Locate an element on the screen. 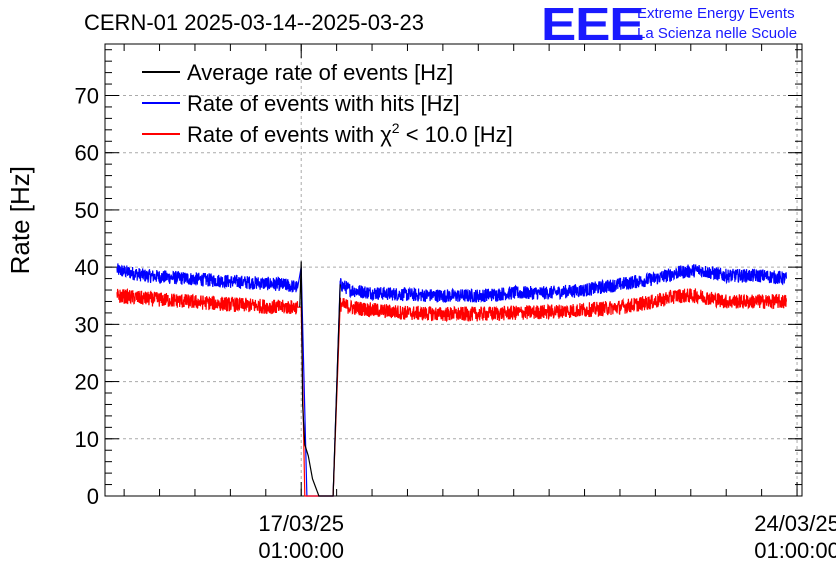 This screenshot has width=836, height=572. x-tick-label-date: 17/03/25 is located at coordinates (301, 523).